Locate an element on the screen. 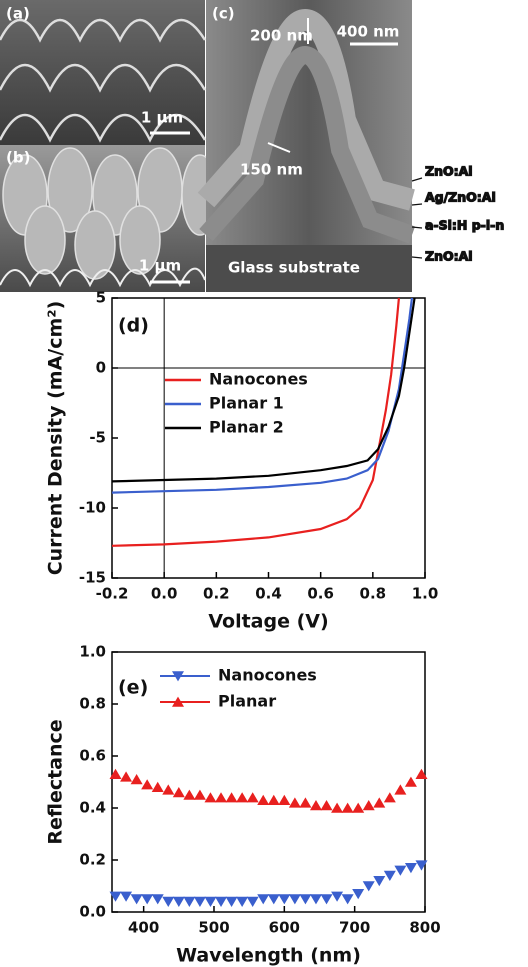 Image resolution: width=528 pixels, height=967 pixels. x-tick-label: 500 is located at coordinates (213, 928).